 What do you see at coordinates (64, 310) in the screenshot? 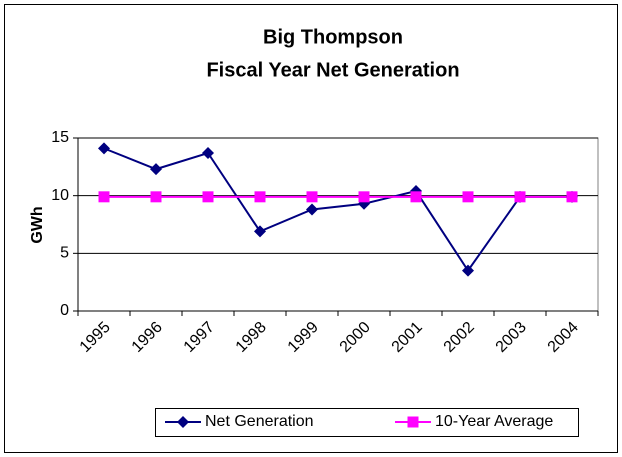
I see `y-tick-label: 0` at bounding box center [64, 310].